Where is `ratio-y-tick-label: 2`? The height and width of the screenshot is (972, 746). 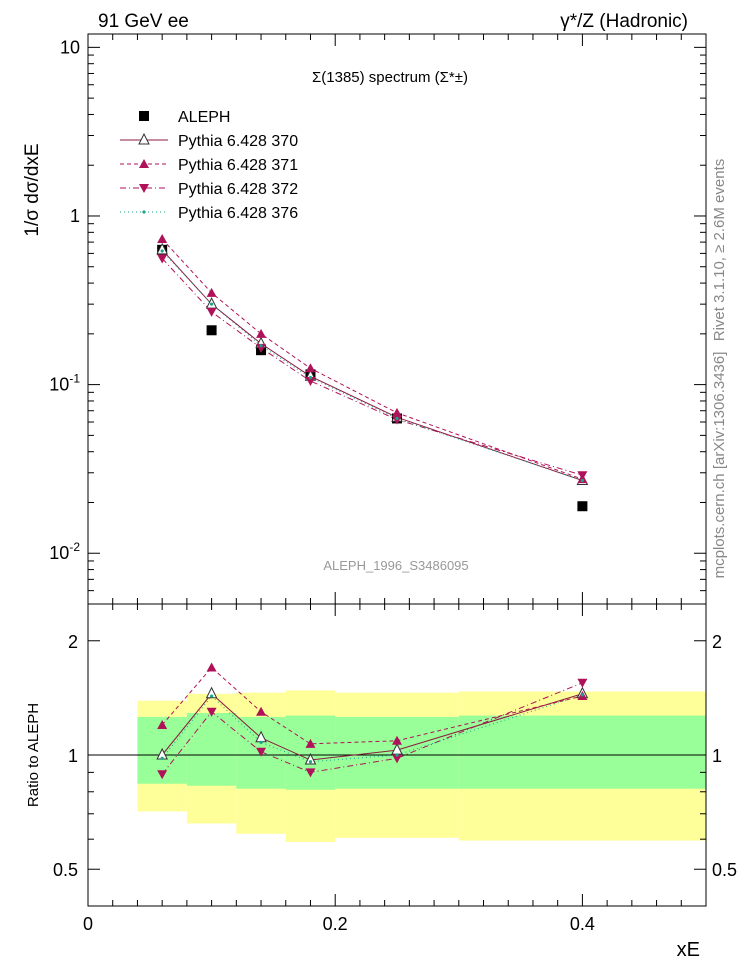
ratio-y-tick-label: 2 is located at coordinates (73, 642).